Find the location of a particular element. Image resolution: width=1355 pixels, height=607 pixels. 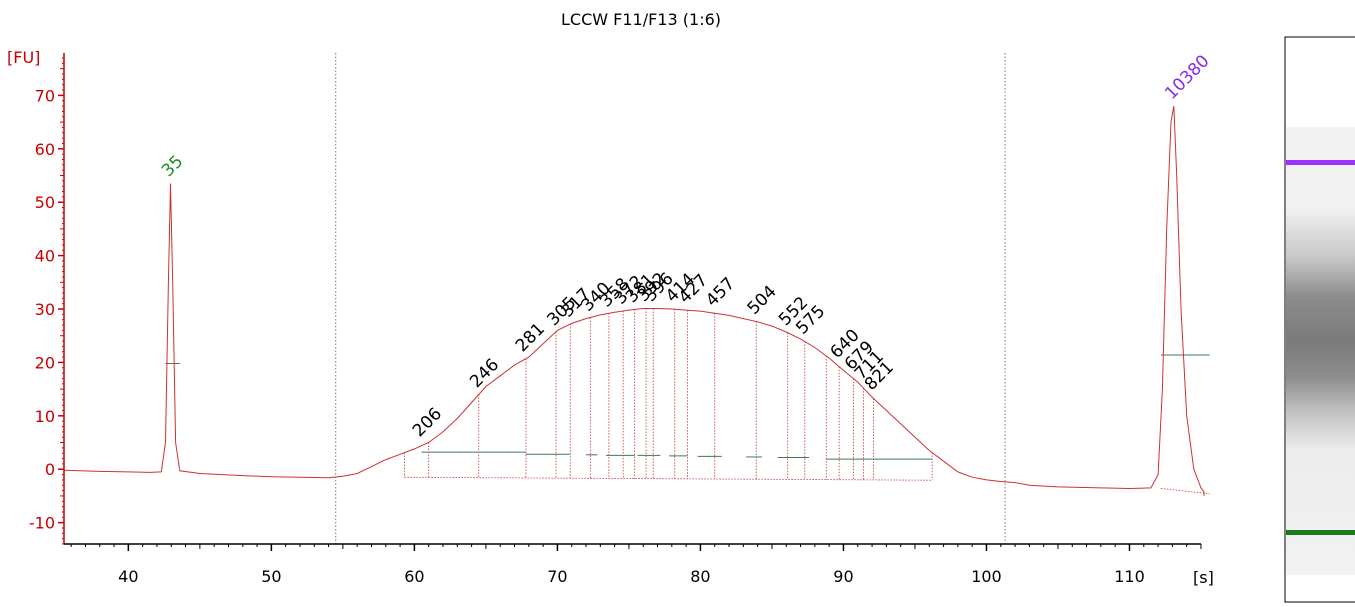

x-tick-label: 70 is located at coordinates (557, 576).